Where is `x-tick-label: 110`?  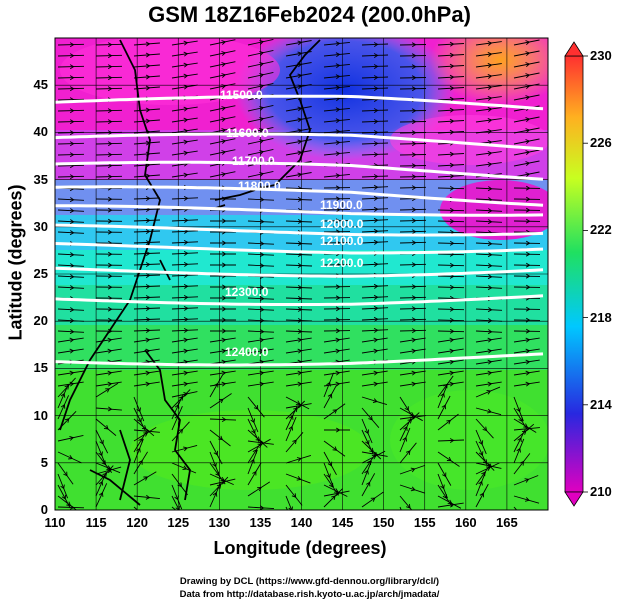
x-tick-label: 110 is located at coordinates (55, 522).